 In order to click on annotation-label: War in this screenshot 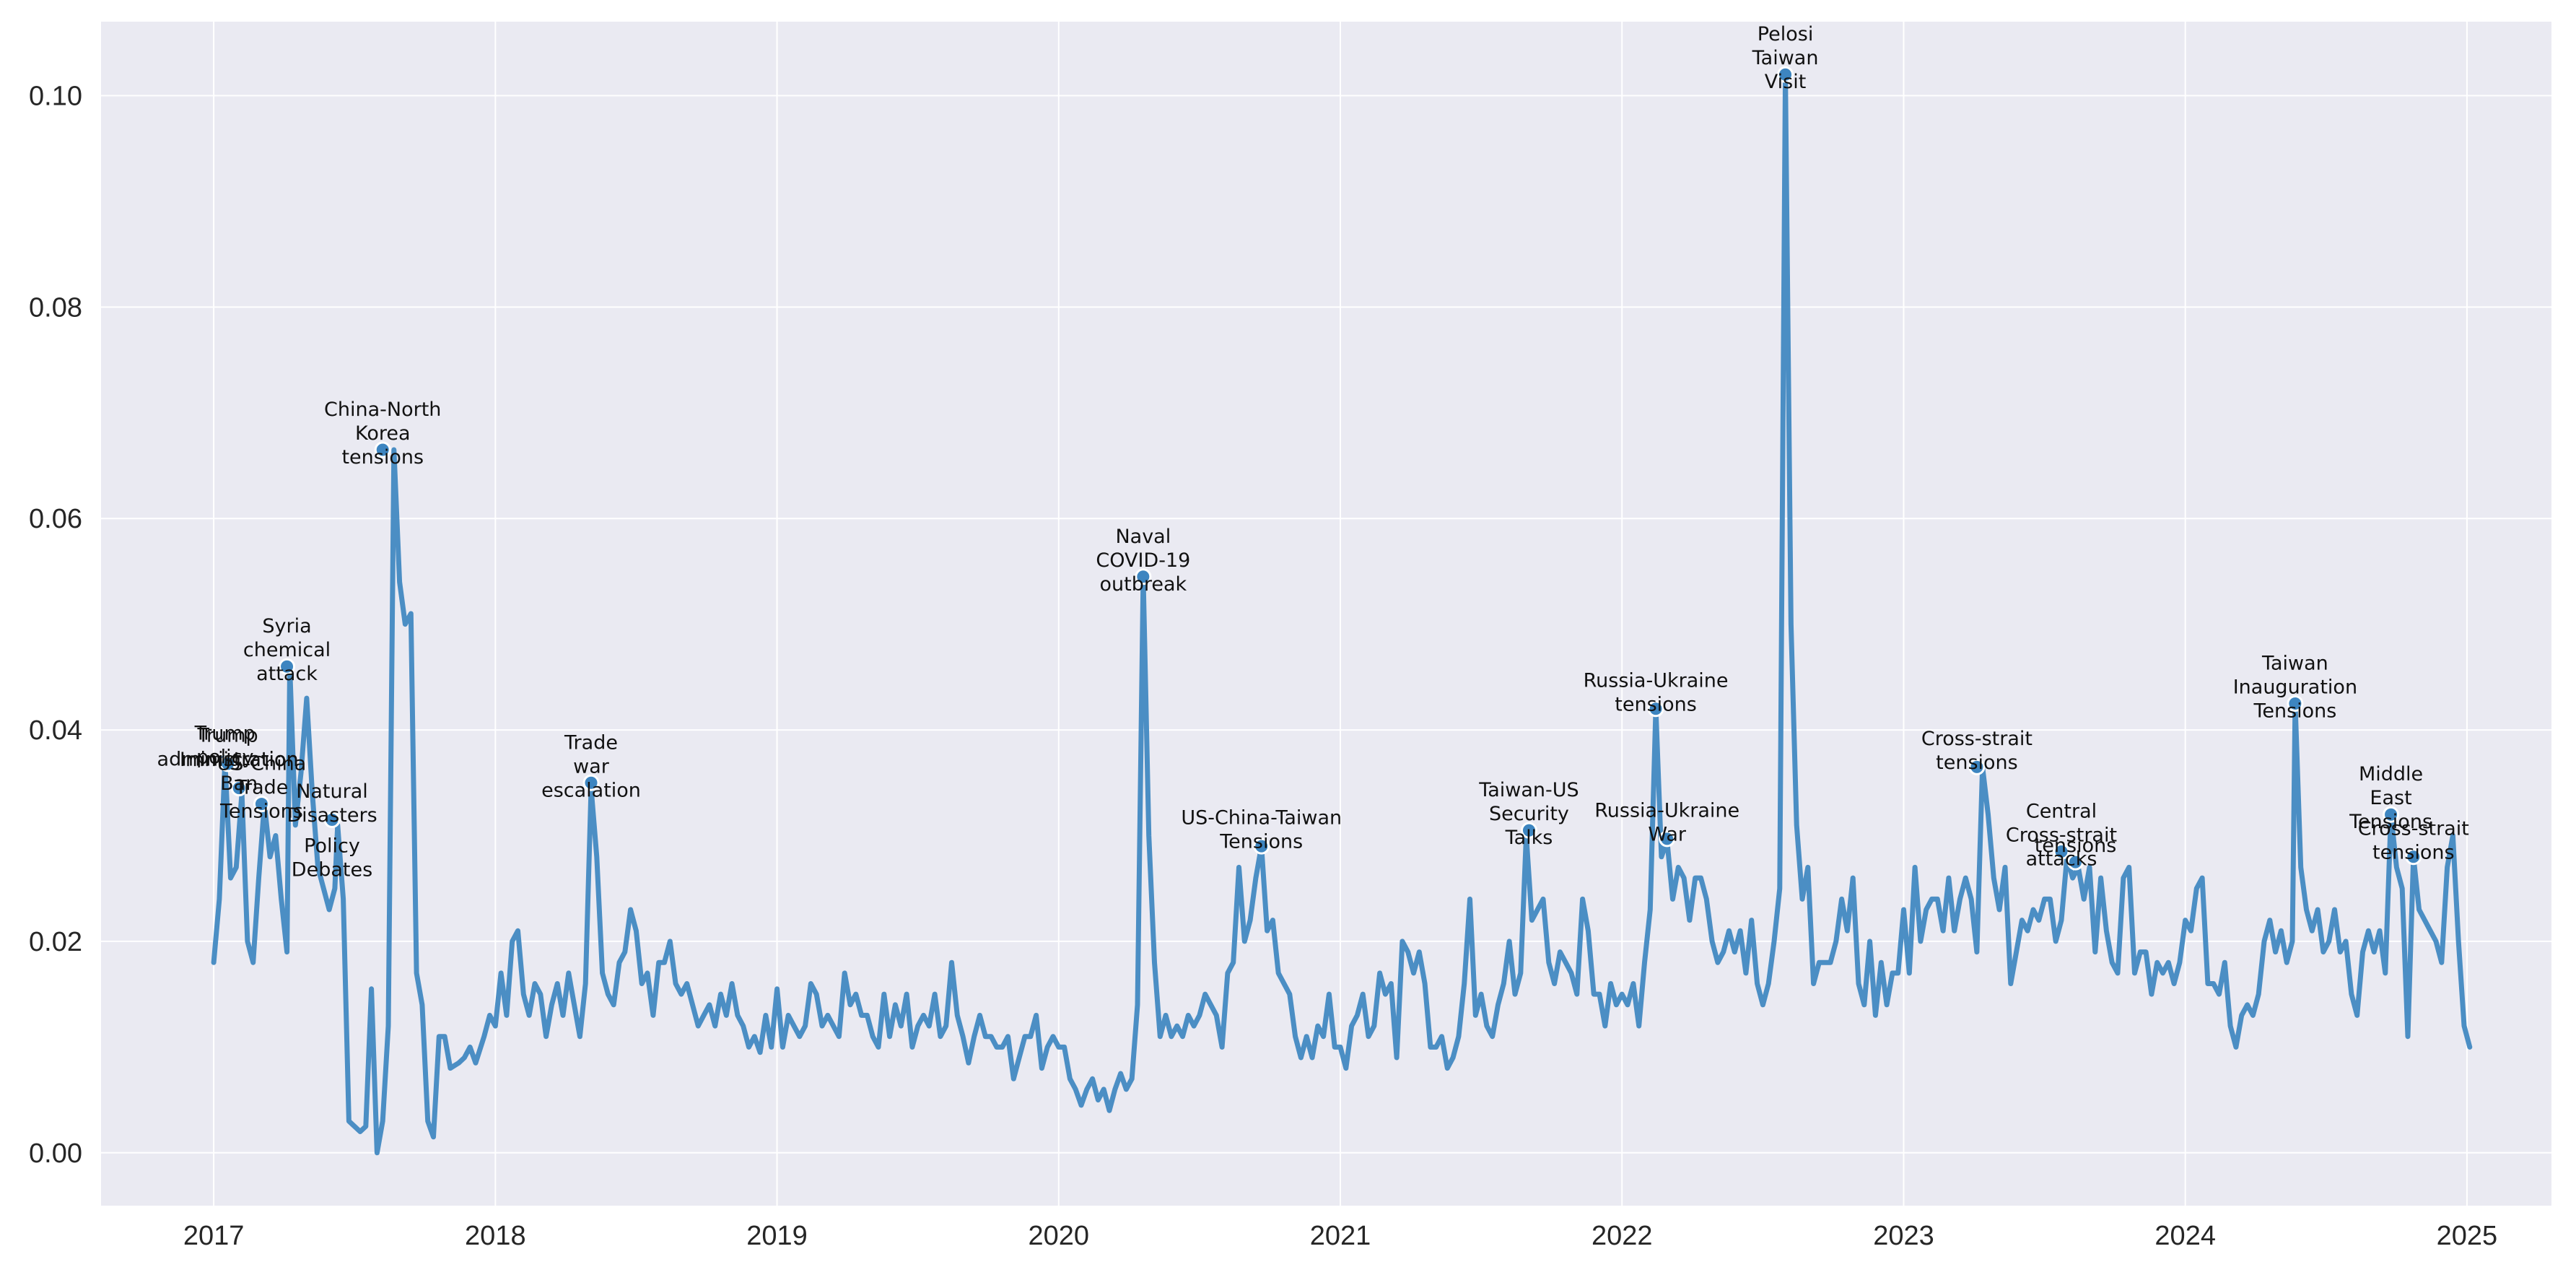, I will do `click(1667, 834)`.